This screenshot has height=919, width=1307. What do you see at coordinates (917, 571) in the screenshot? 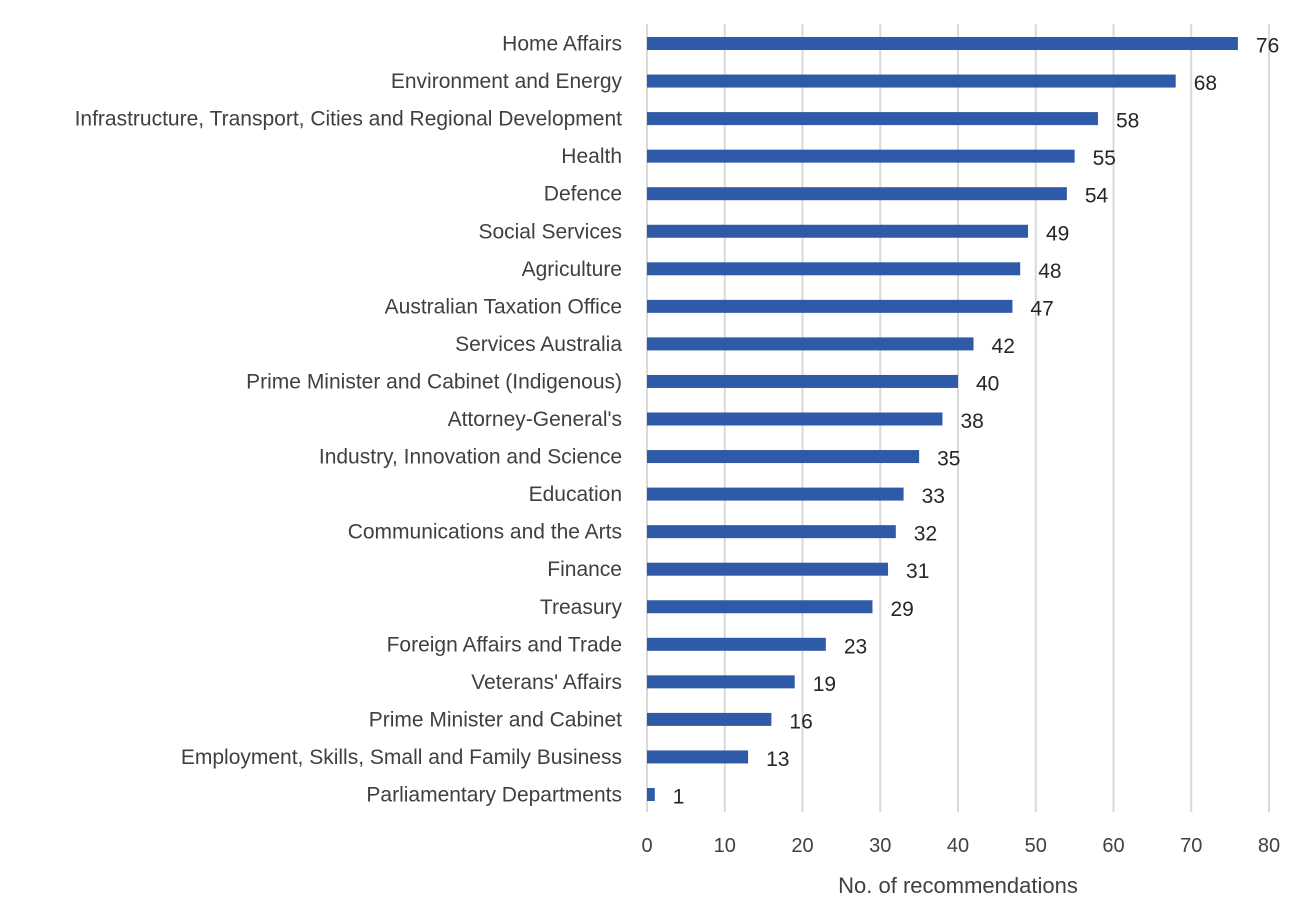
I see `data-label: 31` at bounding box center [917, 571].